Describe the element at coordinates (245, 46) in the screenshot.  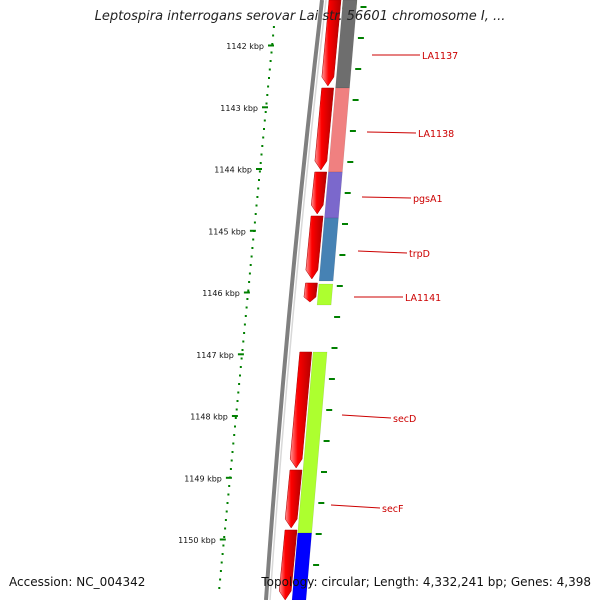
I see `ruler-label: 1142 kbp` at that location.